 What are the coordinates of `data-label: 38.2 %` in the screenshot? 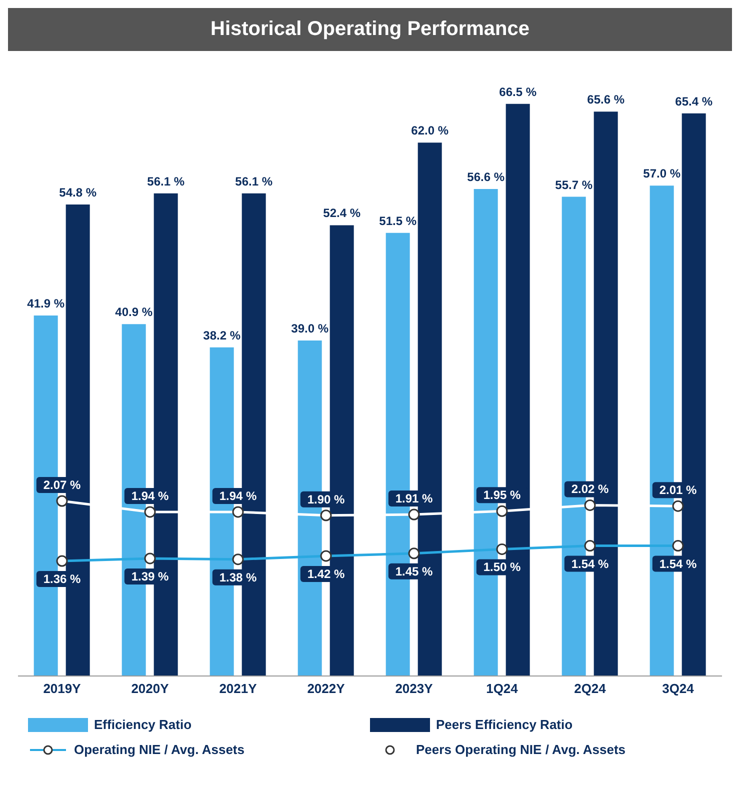 It's located at (222, 335).